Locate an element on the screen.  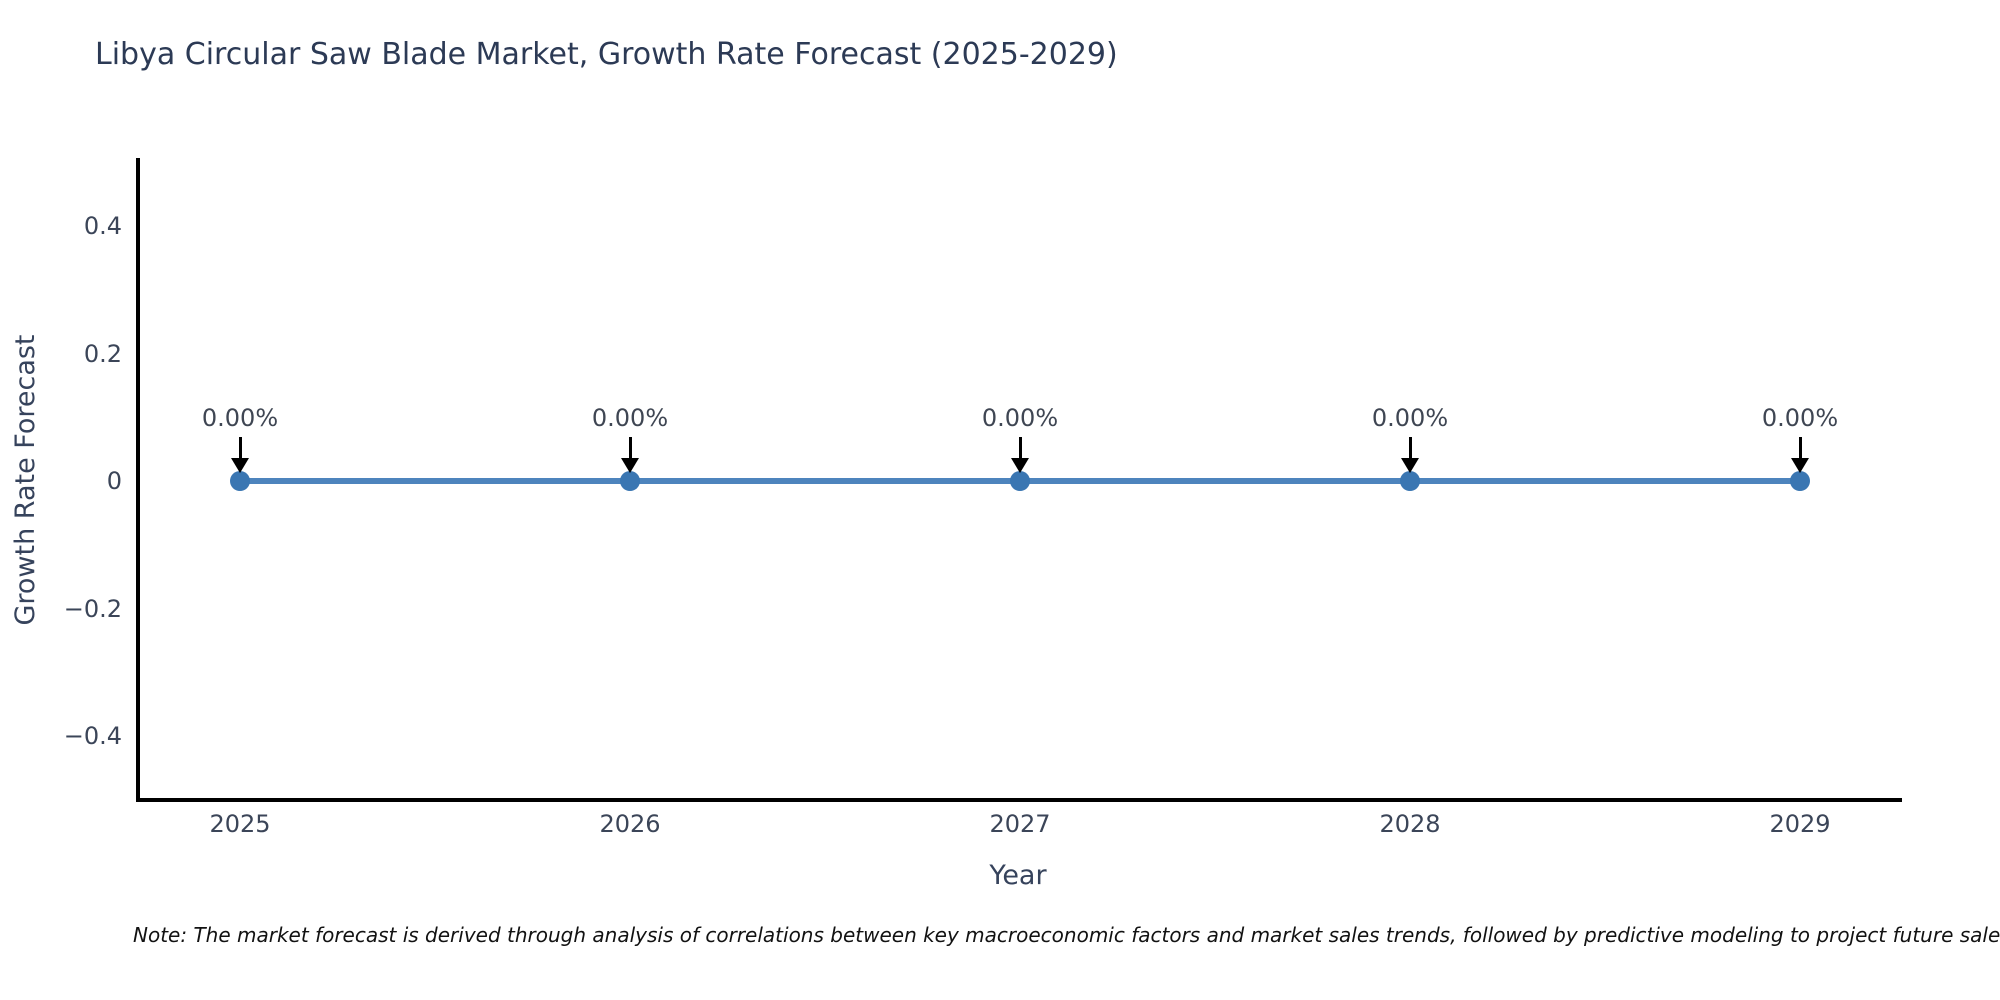
y-tick-label: 0 is located at coordinates (114, 481).